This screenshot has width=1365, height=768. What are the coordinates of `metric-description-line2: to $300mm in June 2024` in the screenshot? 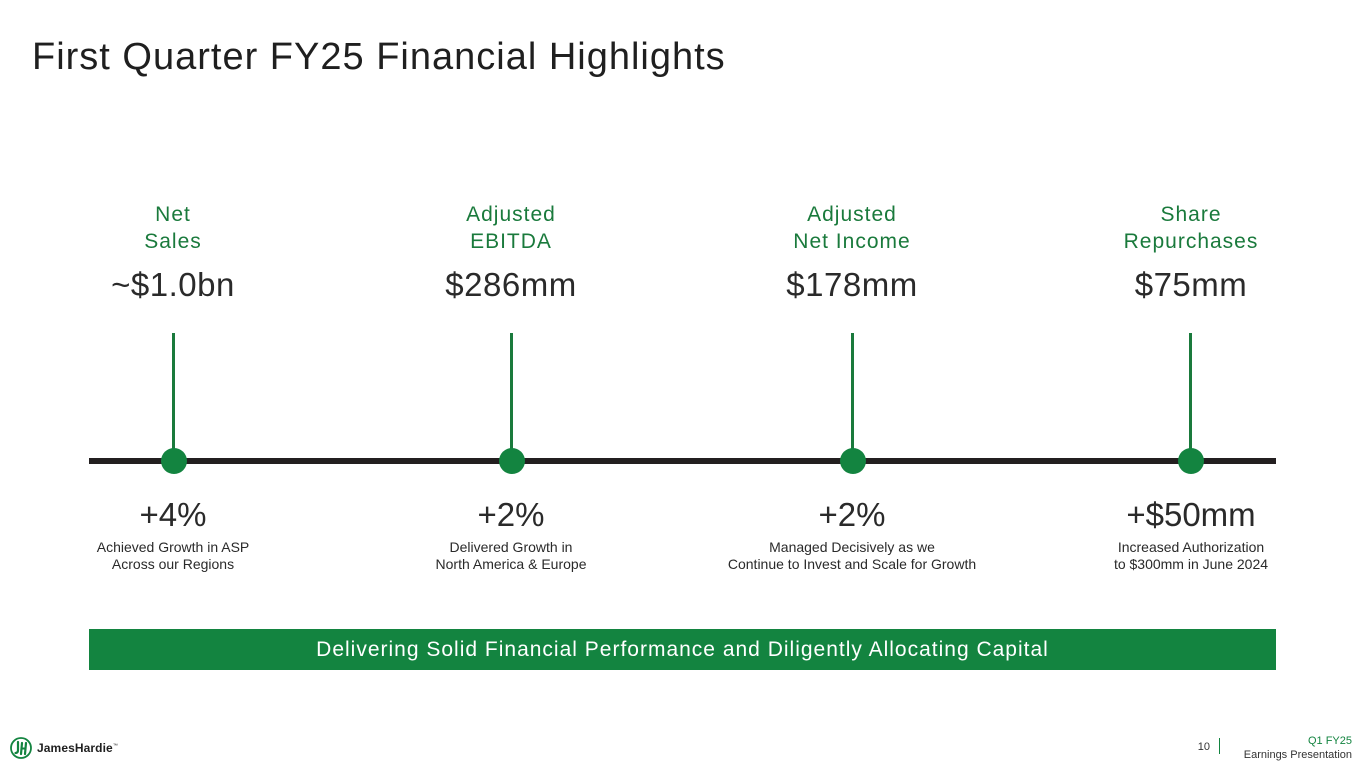 It's located at (1191, 564).